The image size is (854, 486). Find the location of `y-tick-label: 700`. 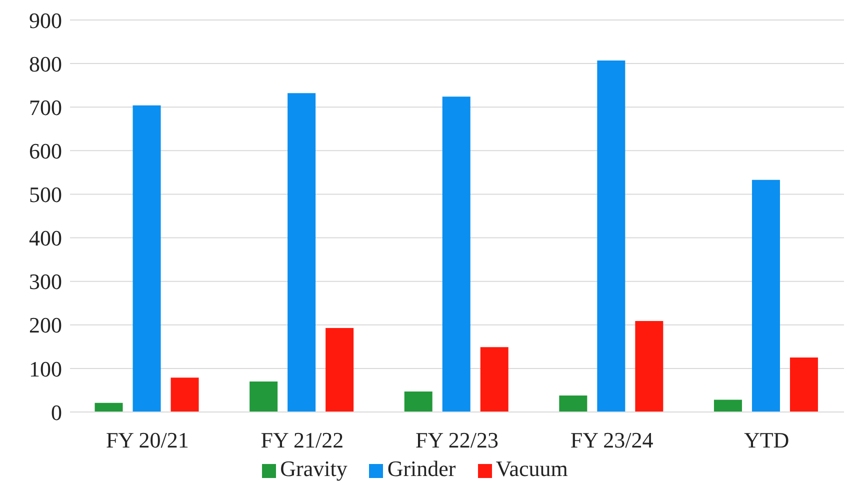

y-tick-label: 700 is located at coordinates (45, 107).